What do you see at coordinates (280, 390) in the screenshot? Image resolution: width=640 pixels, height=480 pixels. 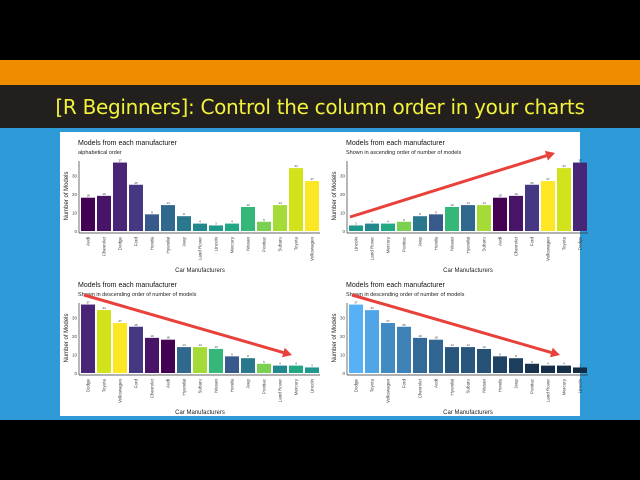 I see `x-tick-label: Land Rover` at bounding box center [280, 390].